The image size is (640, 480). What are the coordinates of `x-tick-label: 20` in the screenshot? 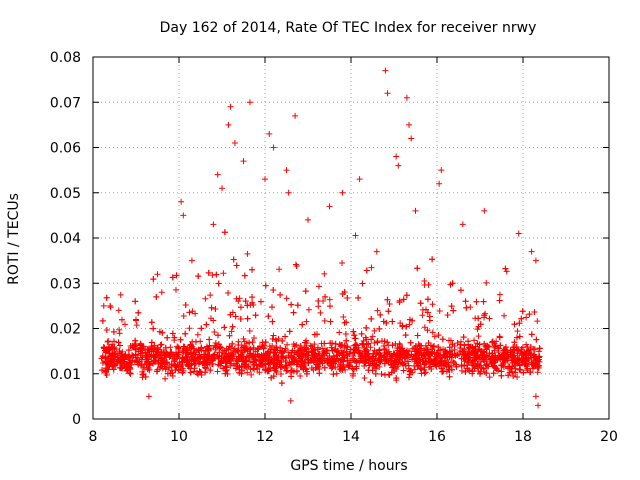 It's located at (609, 437).